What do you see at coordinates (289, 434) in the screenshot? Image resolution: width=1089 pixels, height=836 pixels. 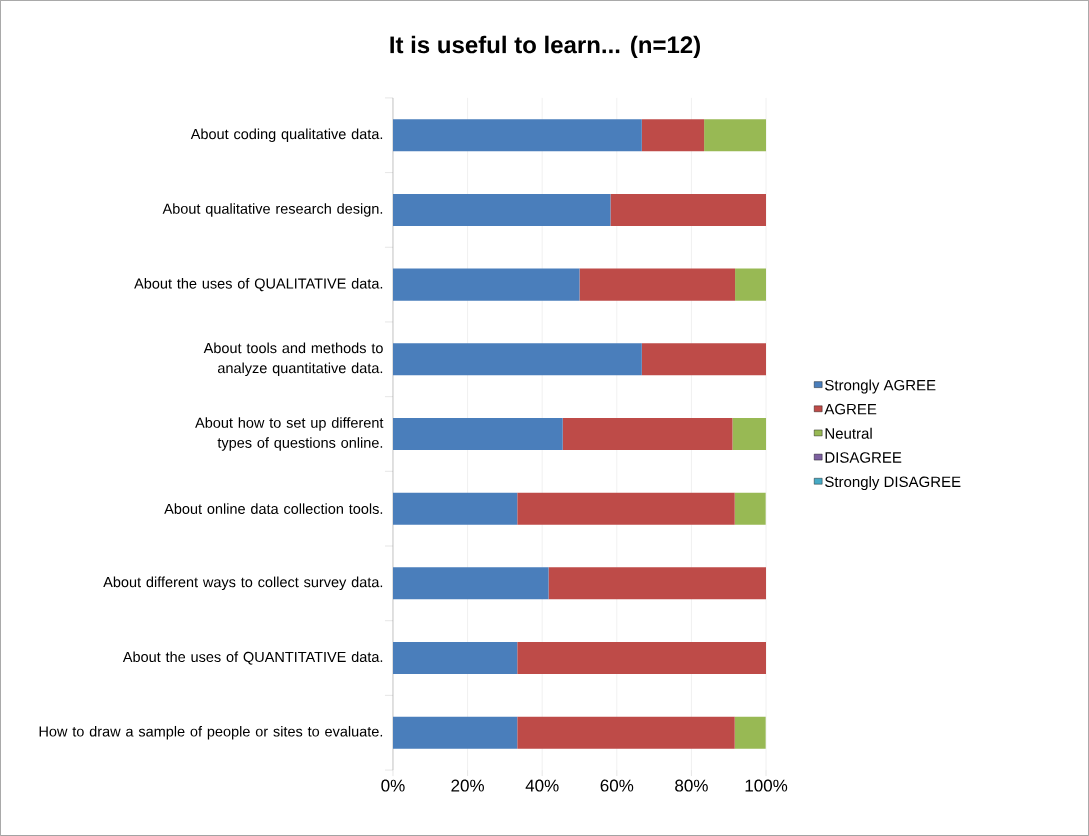 I see `y-tick-label: About how to set up different types of questions online.` at bounding box center [289, 434].